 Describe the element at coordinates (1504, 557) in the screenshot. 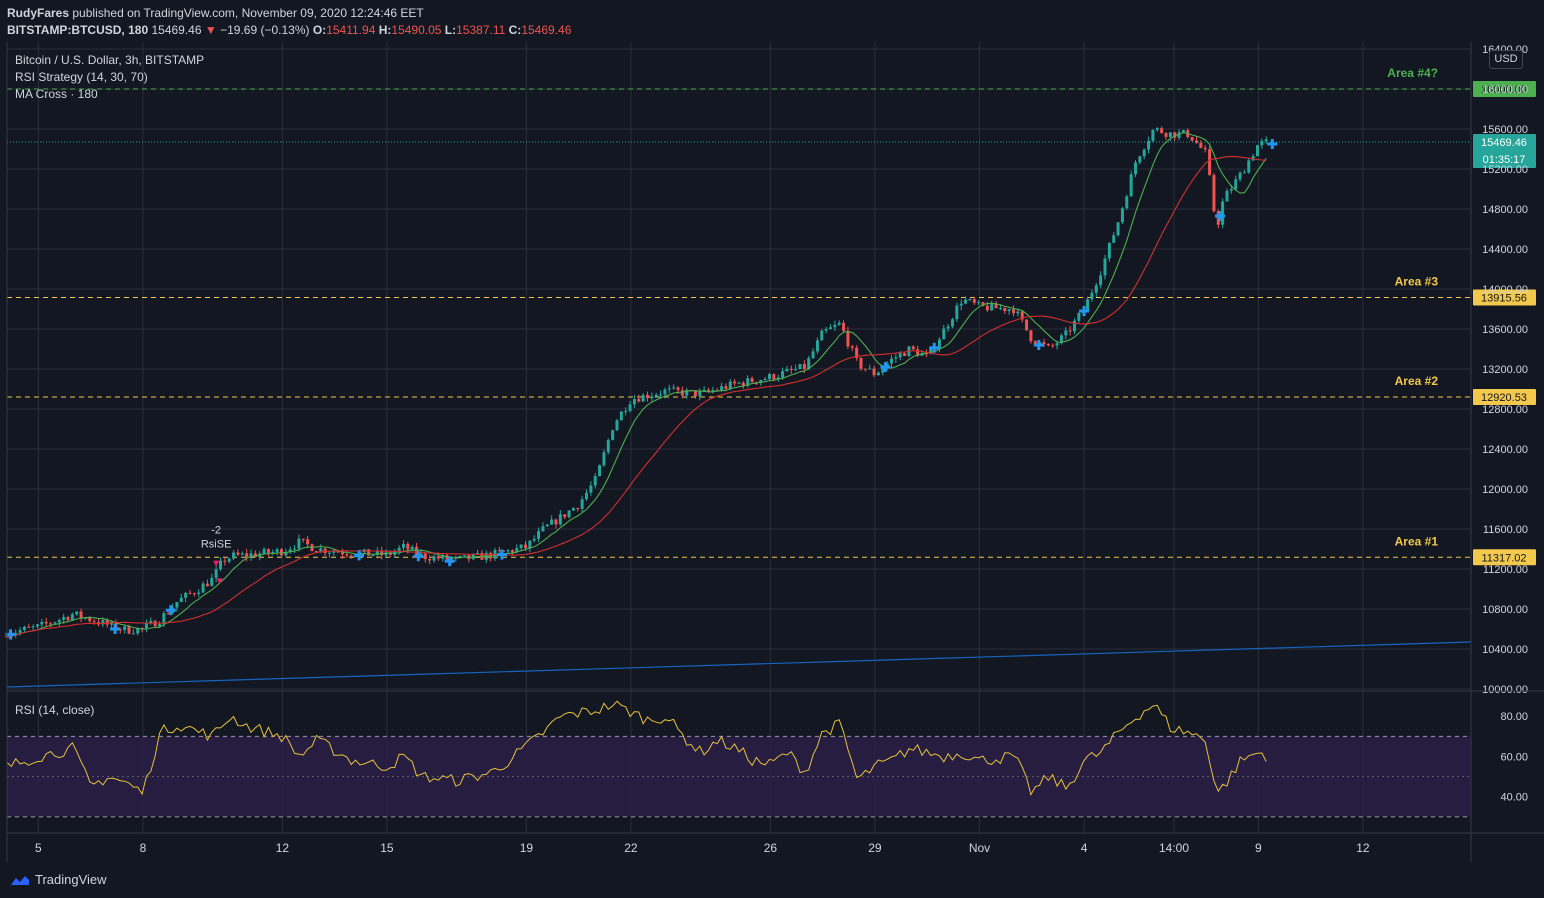

I see `level-price-box` at that location.